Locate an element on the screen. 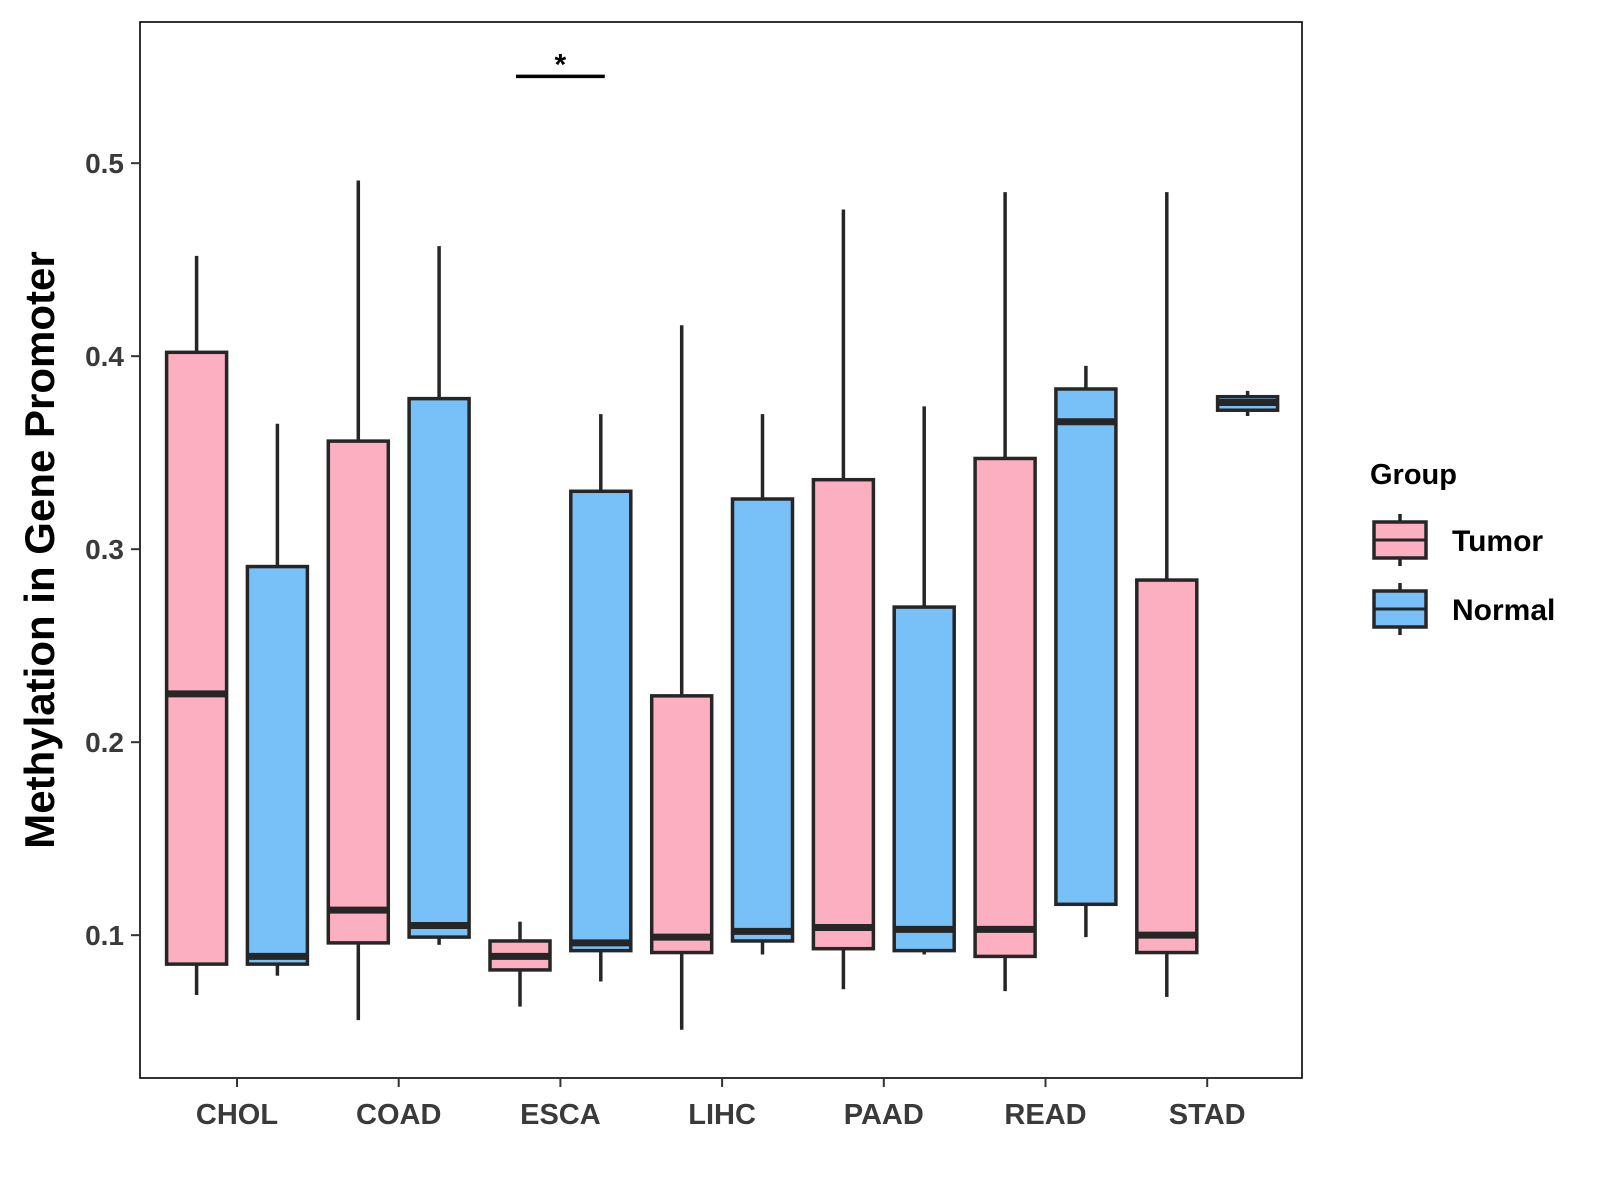 The image size is (1600, 1200). box-coad-normal is located at coordinates (439, 595).